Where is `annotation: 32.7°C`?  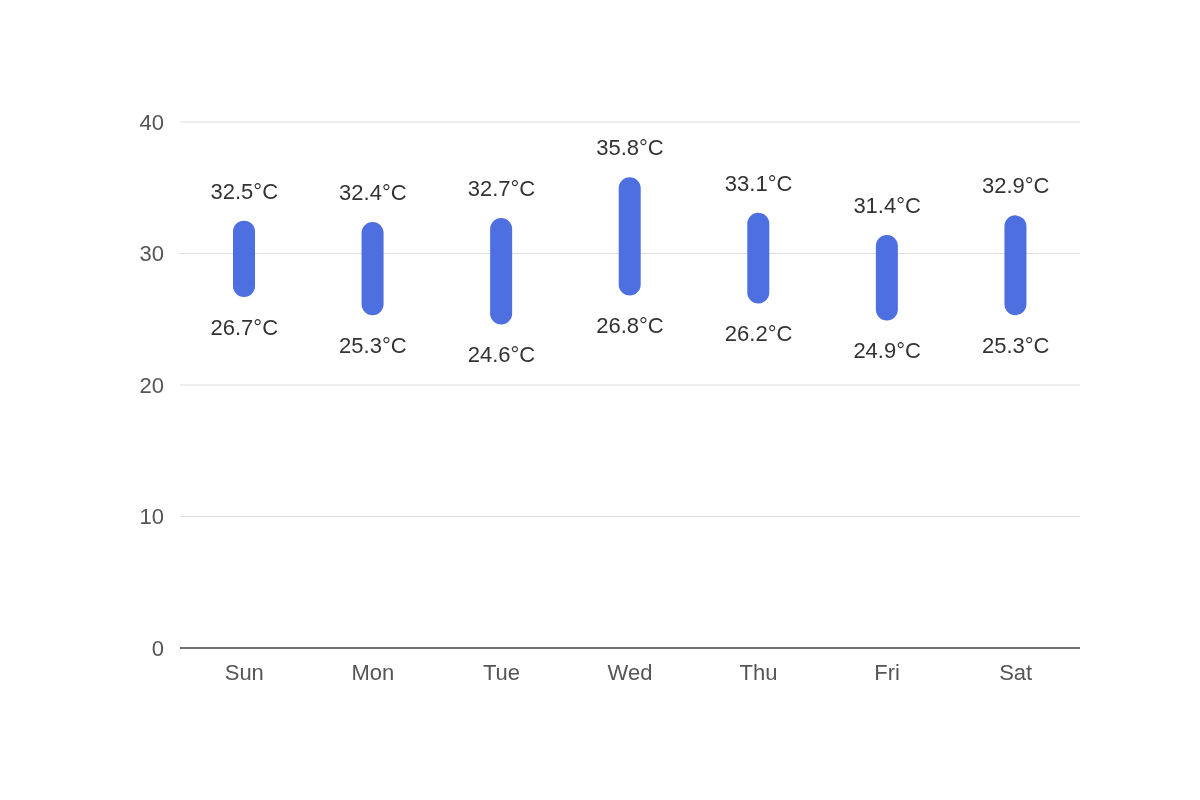
annotation: 32.7°C is located at coordinates (501, 188).